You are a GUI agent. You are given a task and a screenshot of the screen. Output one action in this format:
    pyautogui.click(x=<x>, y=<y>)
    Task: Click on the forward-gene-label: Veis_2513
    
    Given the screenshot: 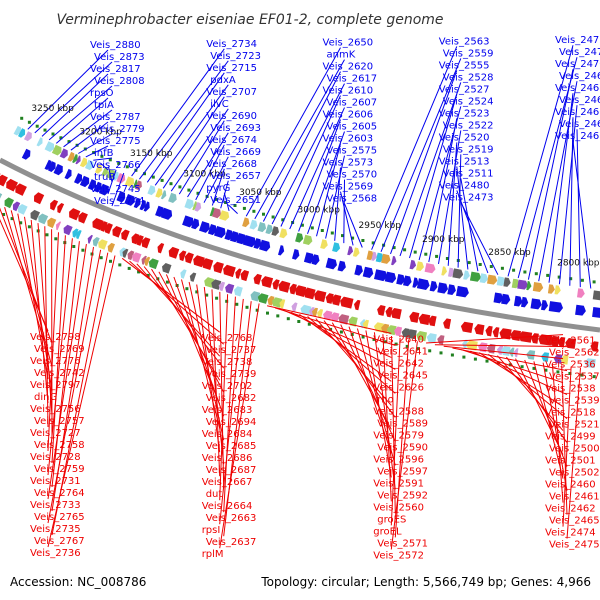 What is the action you would take?
    pyautogui.click(x=464, y=161)
    